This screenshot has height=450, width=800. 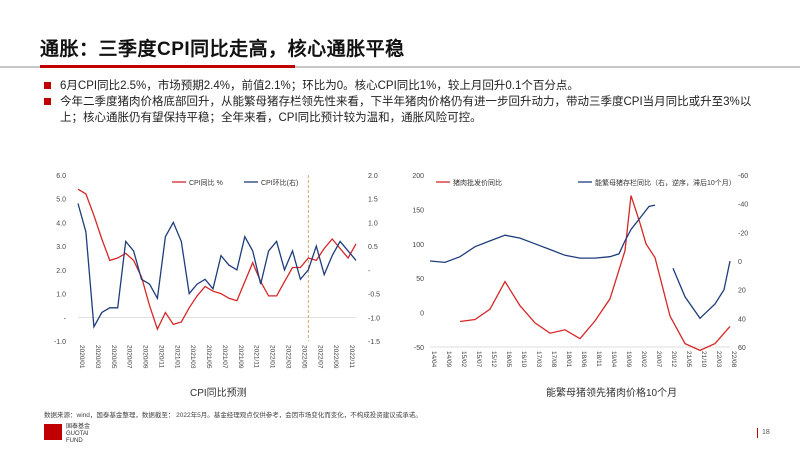 I want to click on y2-tick-label: -0.5, so click(x=374, y=295).